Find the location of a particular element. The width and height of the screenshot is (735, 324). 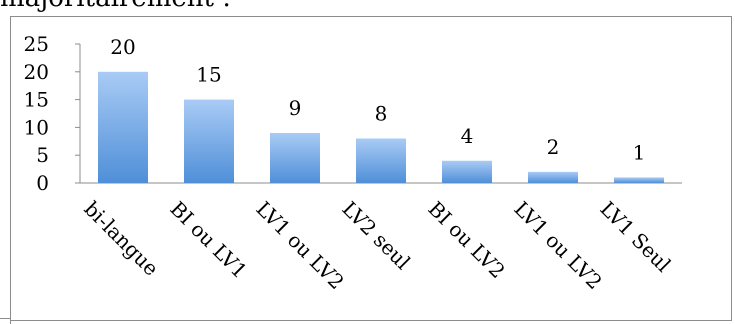

category-label: BI ou LV1 is located at coordinates (208, 240).